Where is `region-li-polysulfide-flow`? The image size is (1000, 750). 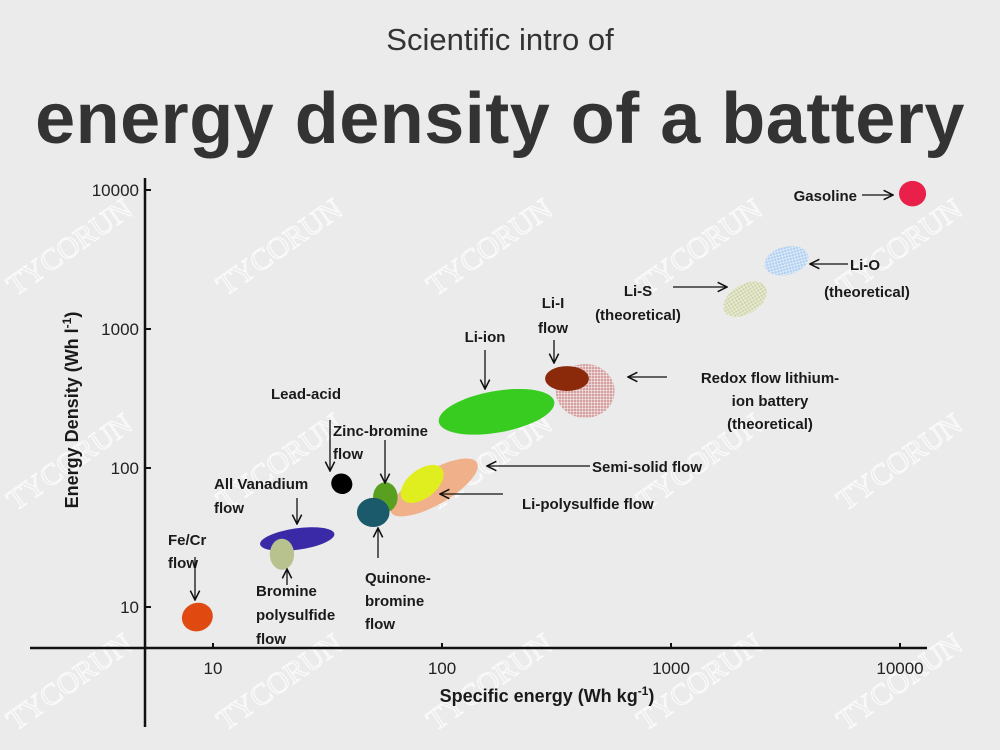 region-li-polysulfide-flow is located at coordinates (422, 483).